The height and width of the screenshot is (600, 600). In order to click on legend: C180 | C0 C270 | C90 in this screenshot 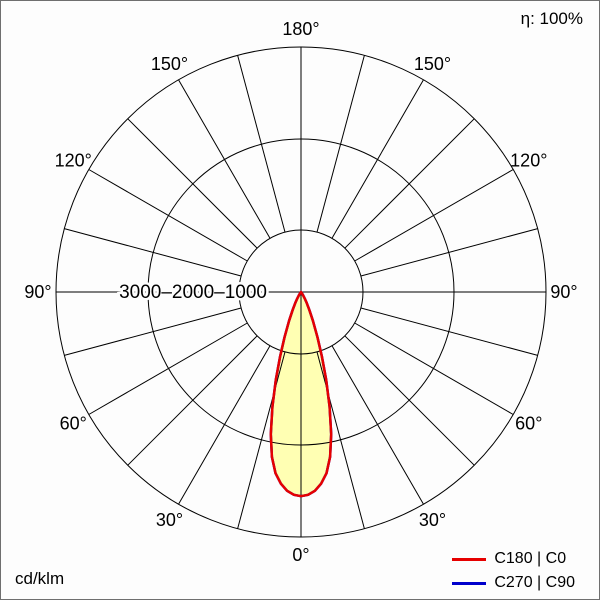, I will do `click(513, 571)`.